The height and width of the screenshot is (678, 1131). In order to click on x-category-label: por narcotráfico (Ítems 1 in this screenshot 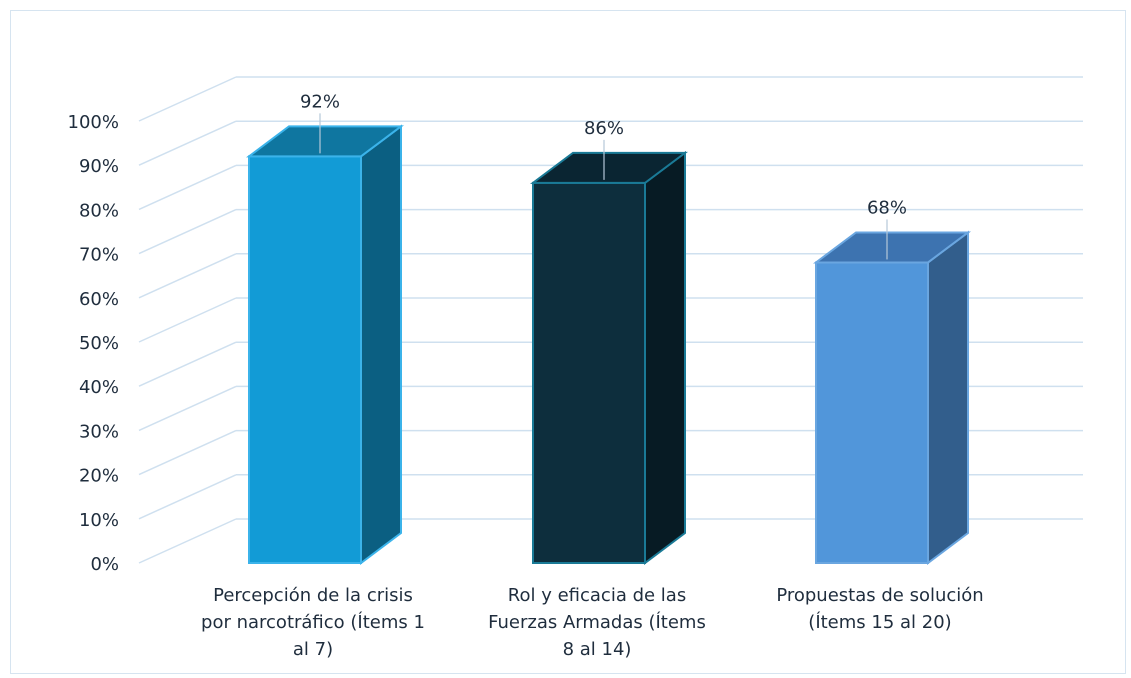, I will do `click(313, 622)`.